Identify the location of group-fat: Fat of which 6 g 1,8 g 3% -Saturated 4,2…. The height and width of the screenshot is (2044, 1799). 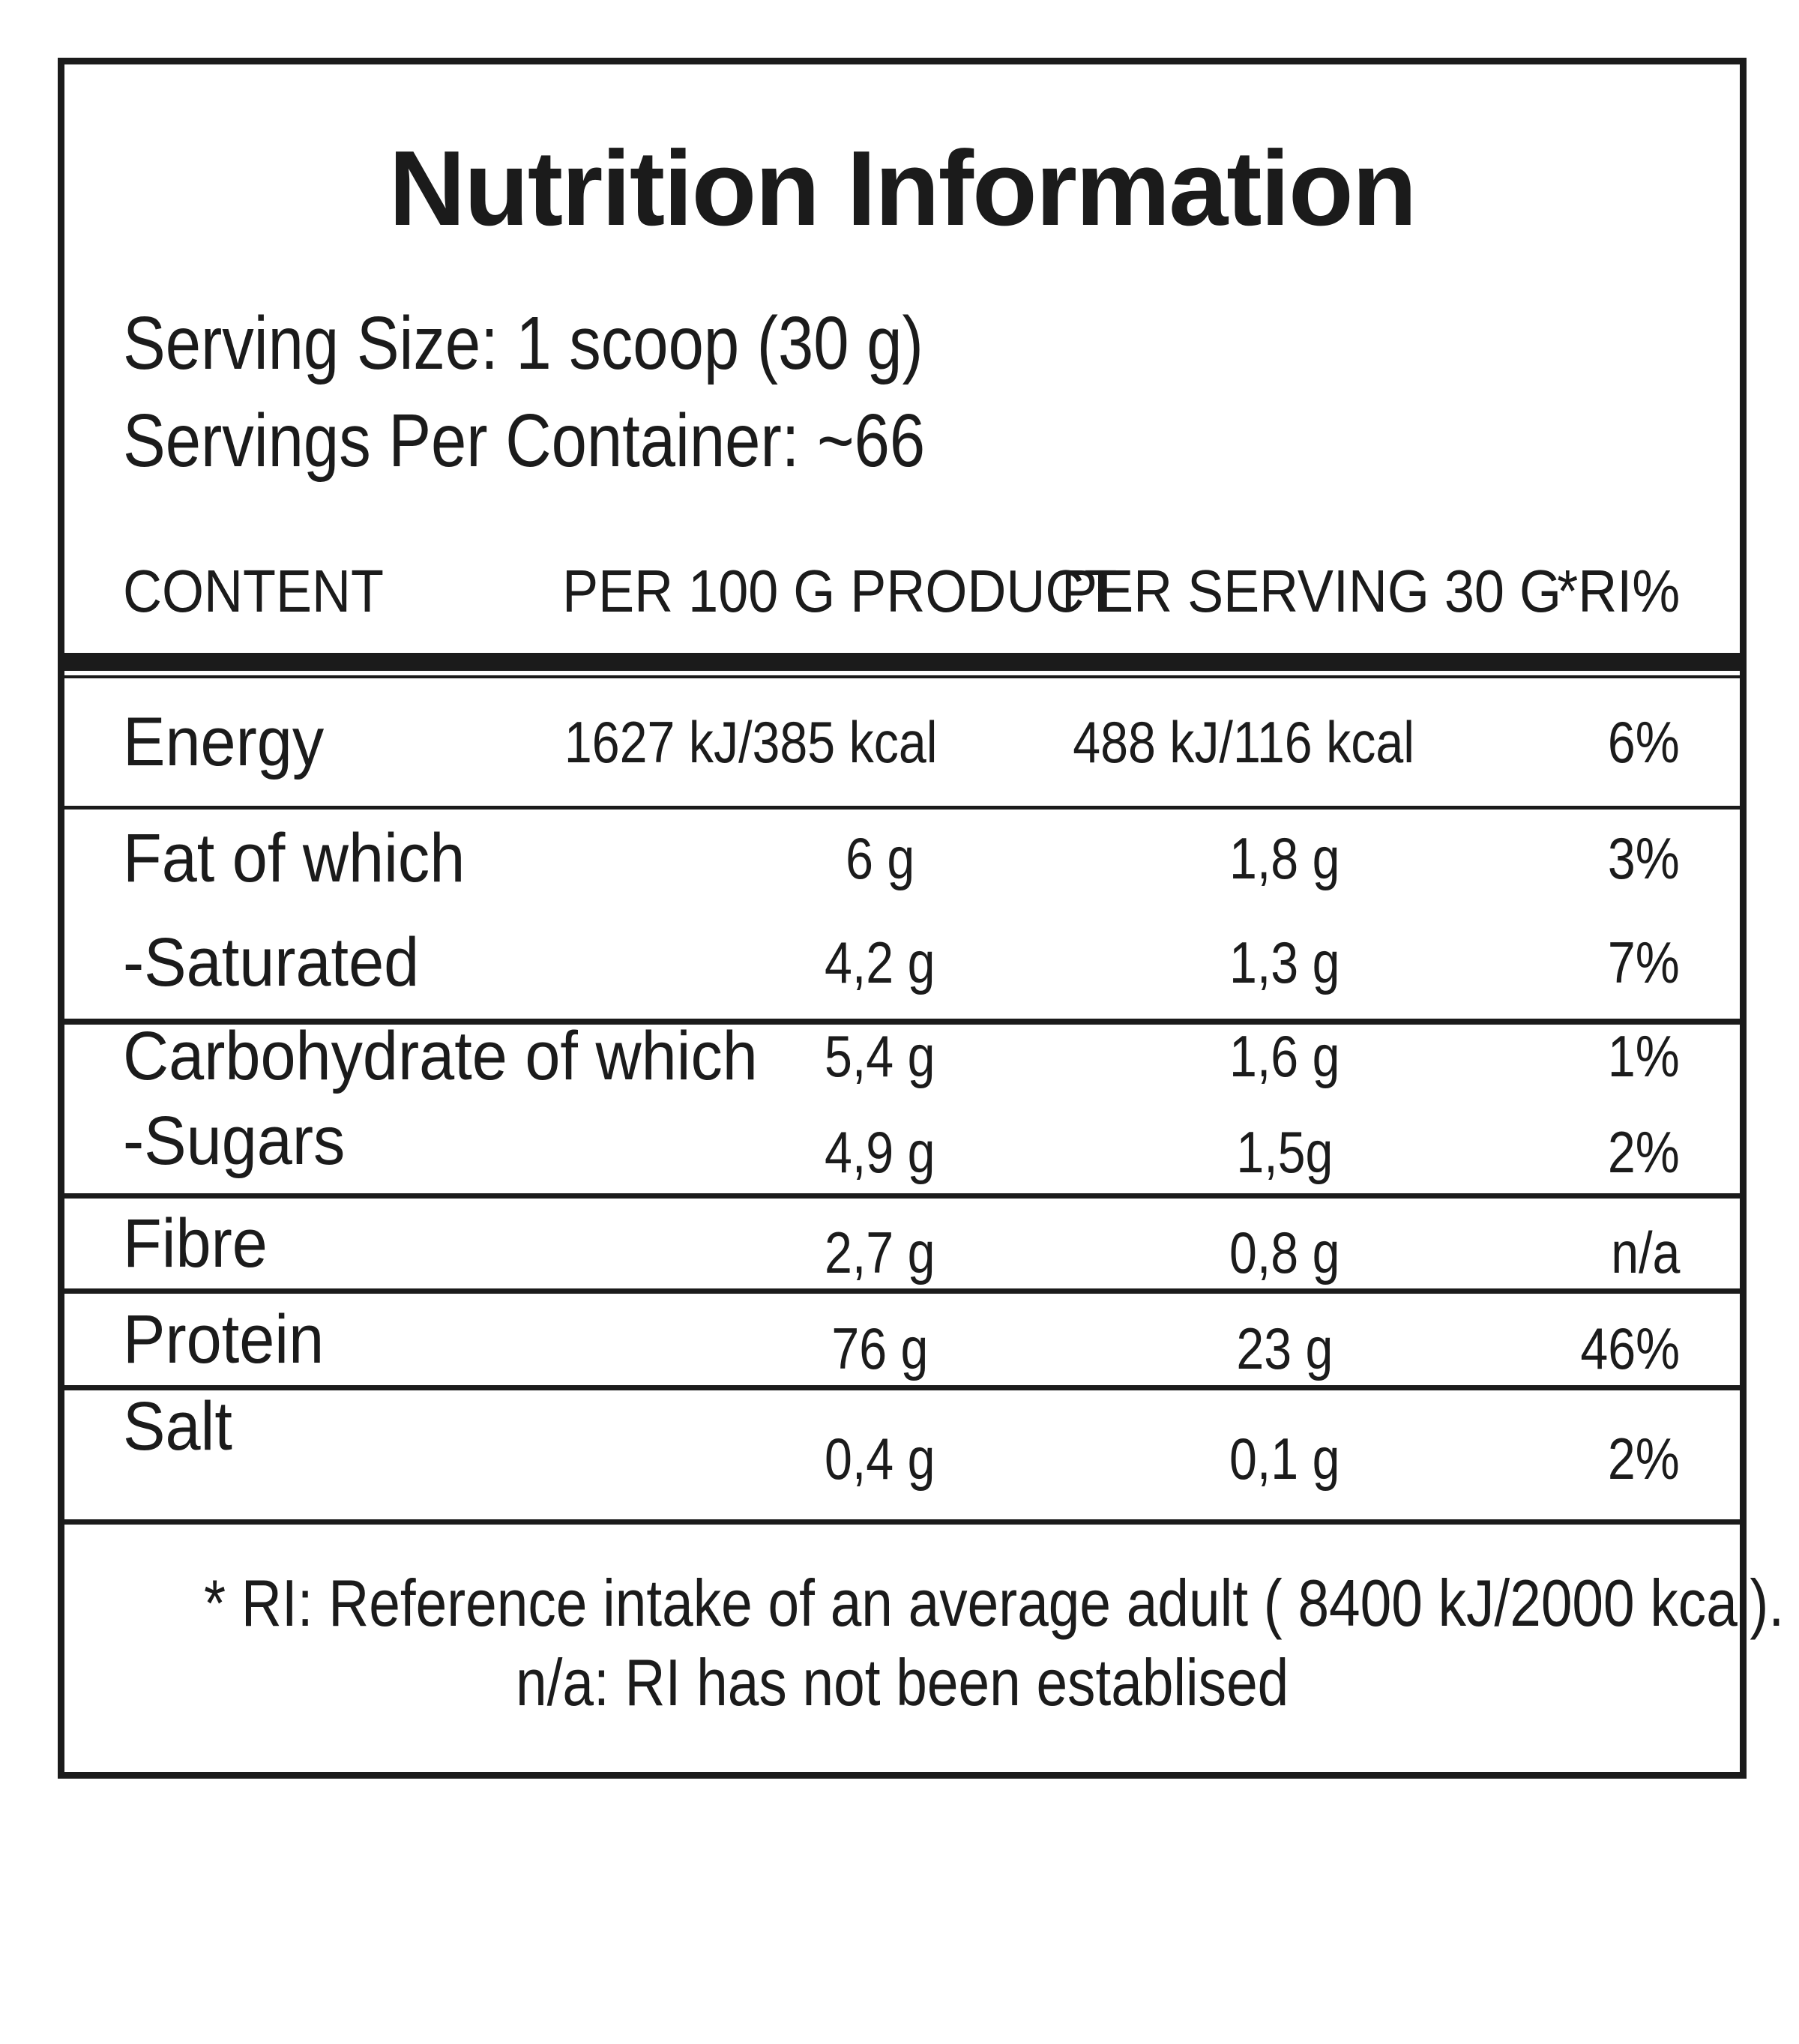
(902, 917).